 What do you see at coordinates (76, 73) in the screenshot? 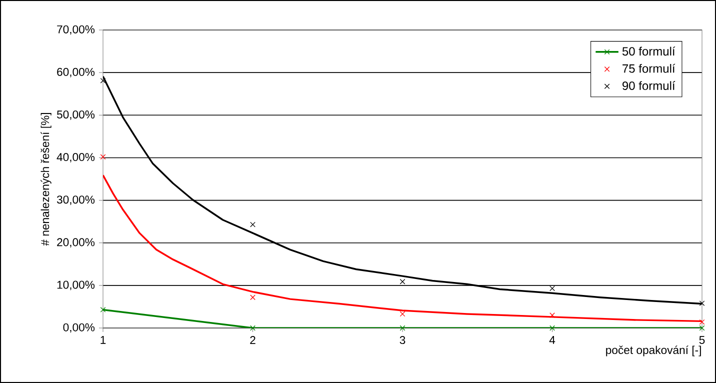
I see `y-tick-label: 60,00%` at bounding box center [76, 73].